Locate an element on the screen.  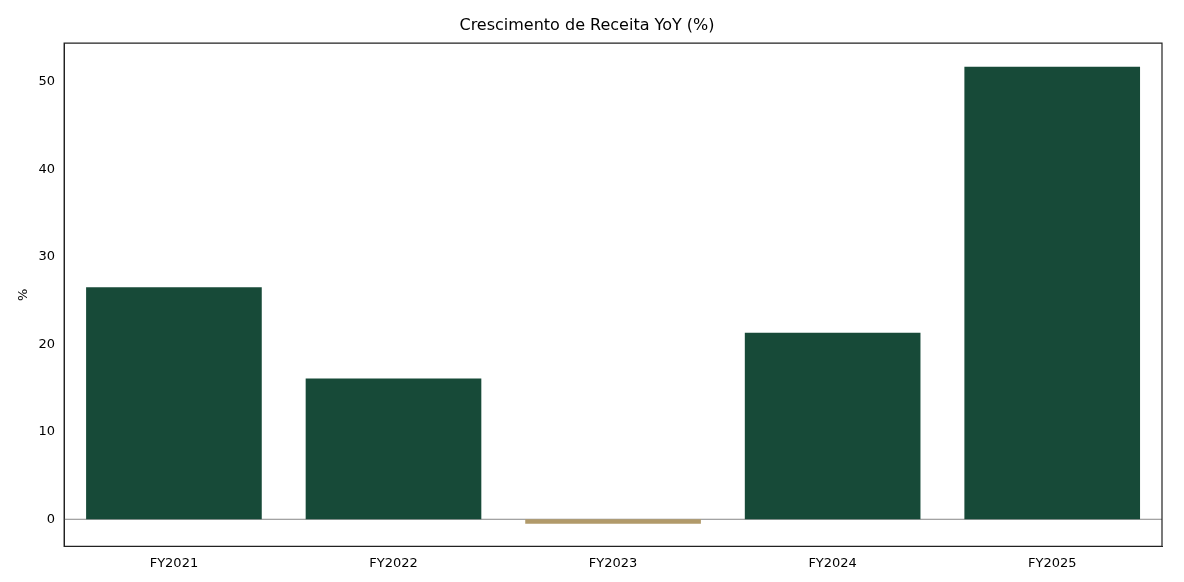
y-tick-label: 10 is located at coordinates (47, 431).